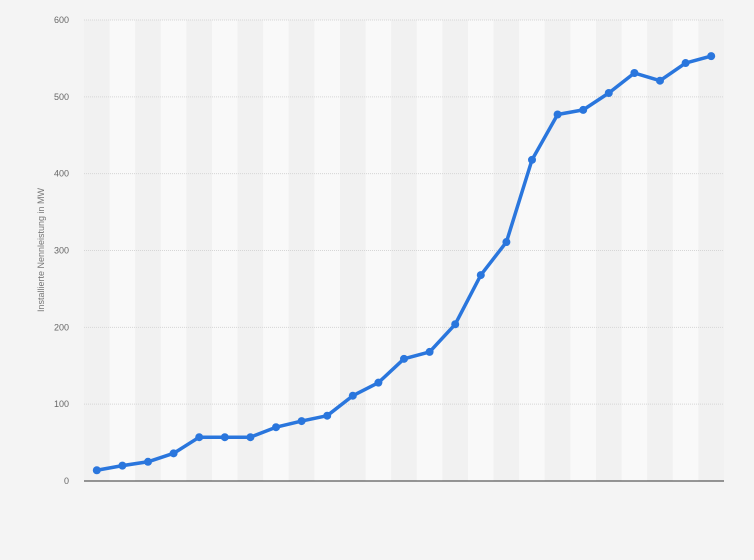  What do you see at coordinates (66, 481) in the screenshot?
I see `y-tick-label: 0` at bounding box center [66, 481].